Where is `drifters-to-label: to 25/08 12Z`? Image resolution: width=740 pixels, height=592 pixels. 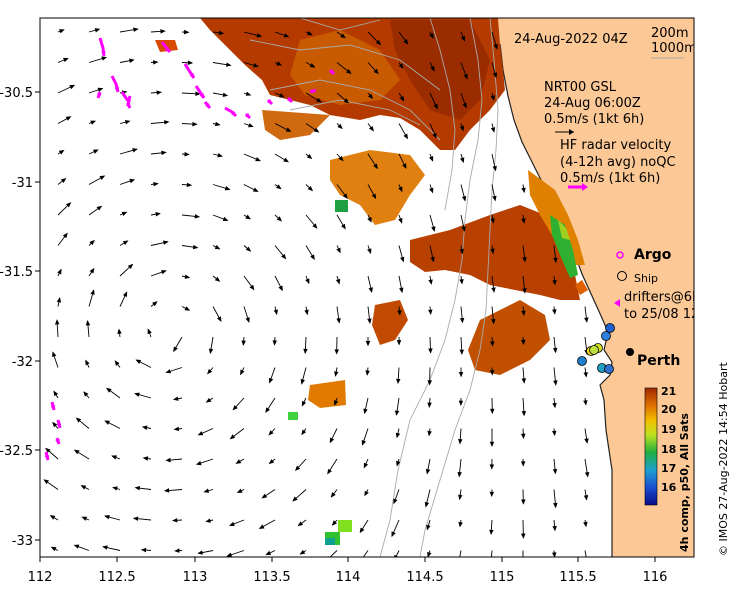 drifters-to-label: to 25/08 12Z is located at coordinates (666, 314).